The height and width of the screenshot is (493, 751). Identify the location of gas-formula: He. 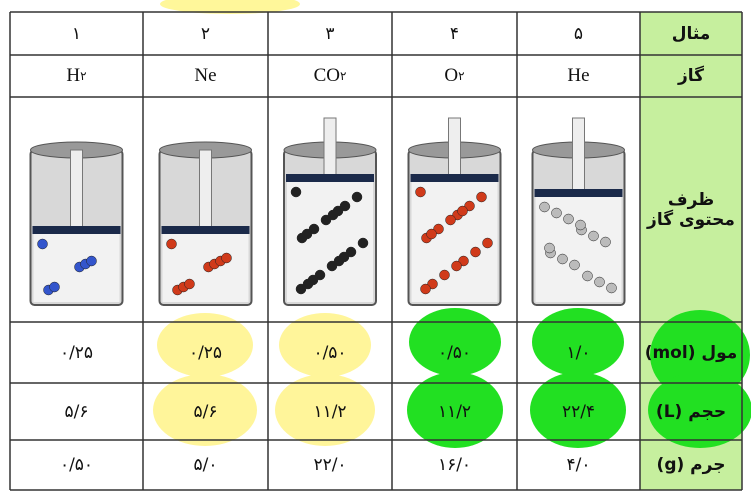
(578, 76).